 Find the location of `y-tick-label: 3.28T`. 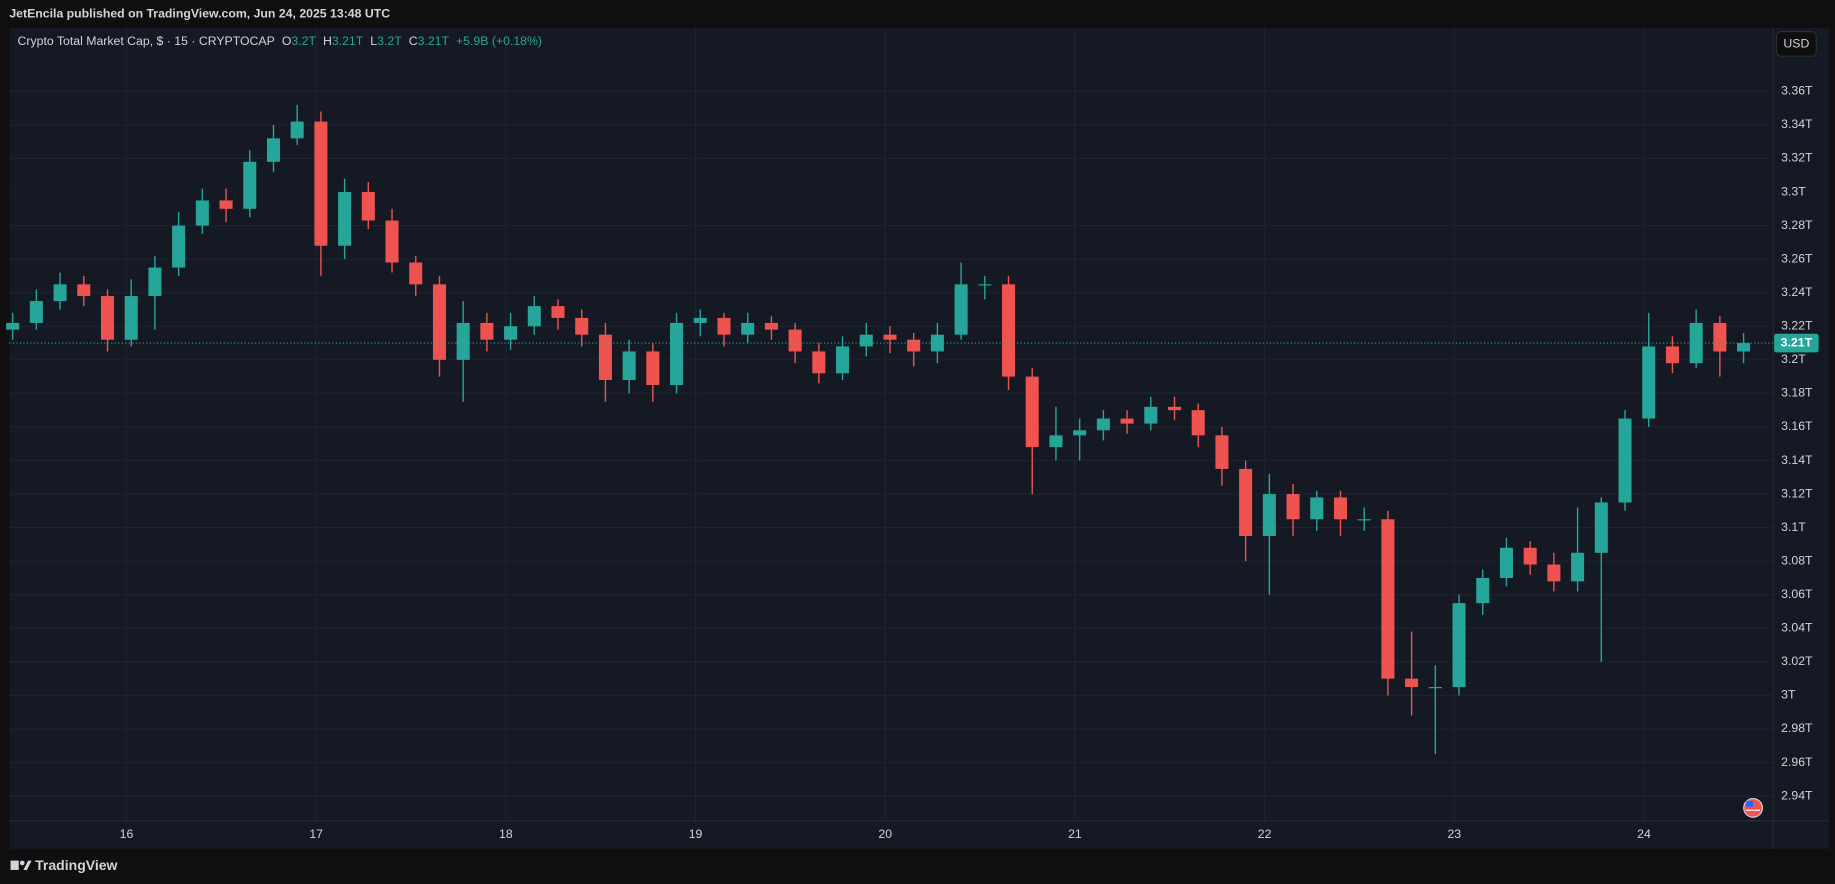

y-tick-label: 3.28T is located at coordinates (1797, 225).